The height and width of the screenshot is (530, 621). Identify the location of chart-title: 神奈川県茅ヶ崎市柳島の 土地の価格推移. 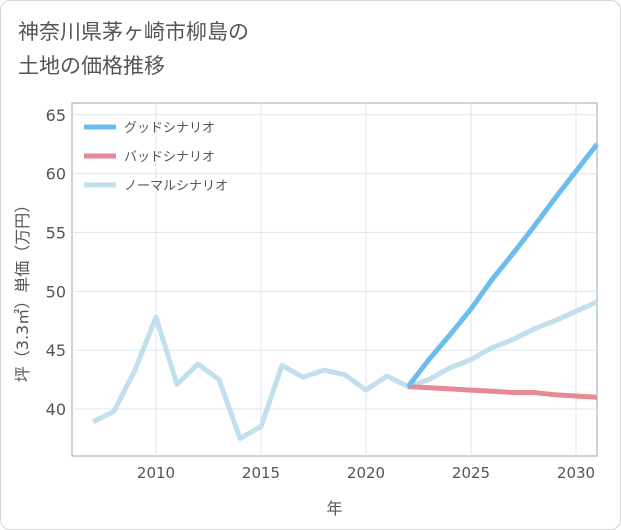
(198, 49).